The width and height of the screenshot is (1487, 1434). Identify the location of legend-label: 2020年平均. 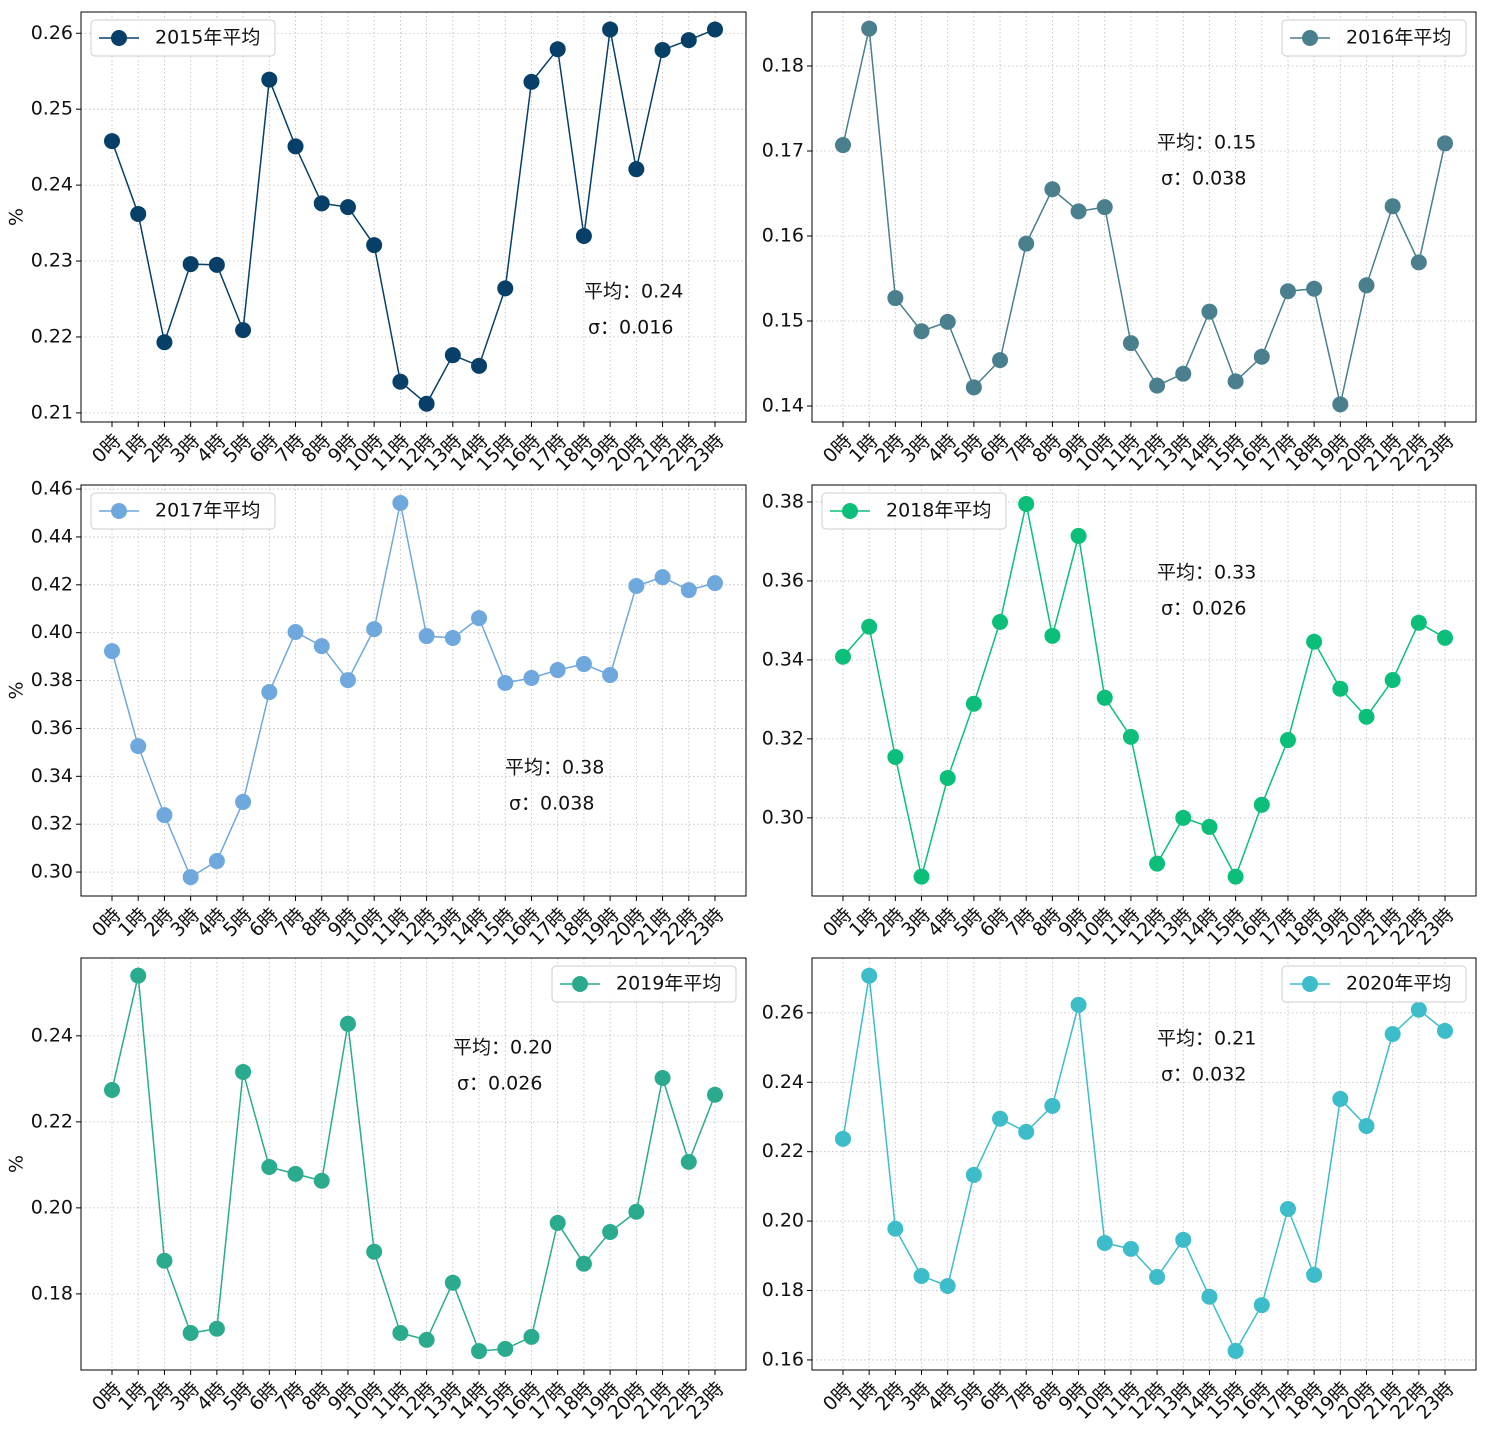
(1398, 984).